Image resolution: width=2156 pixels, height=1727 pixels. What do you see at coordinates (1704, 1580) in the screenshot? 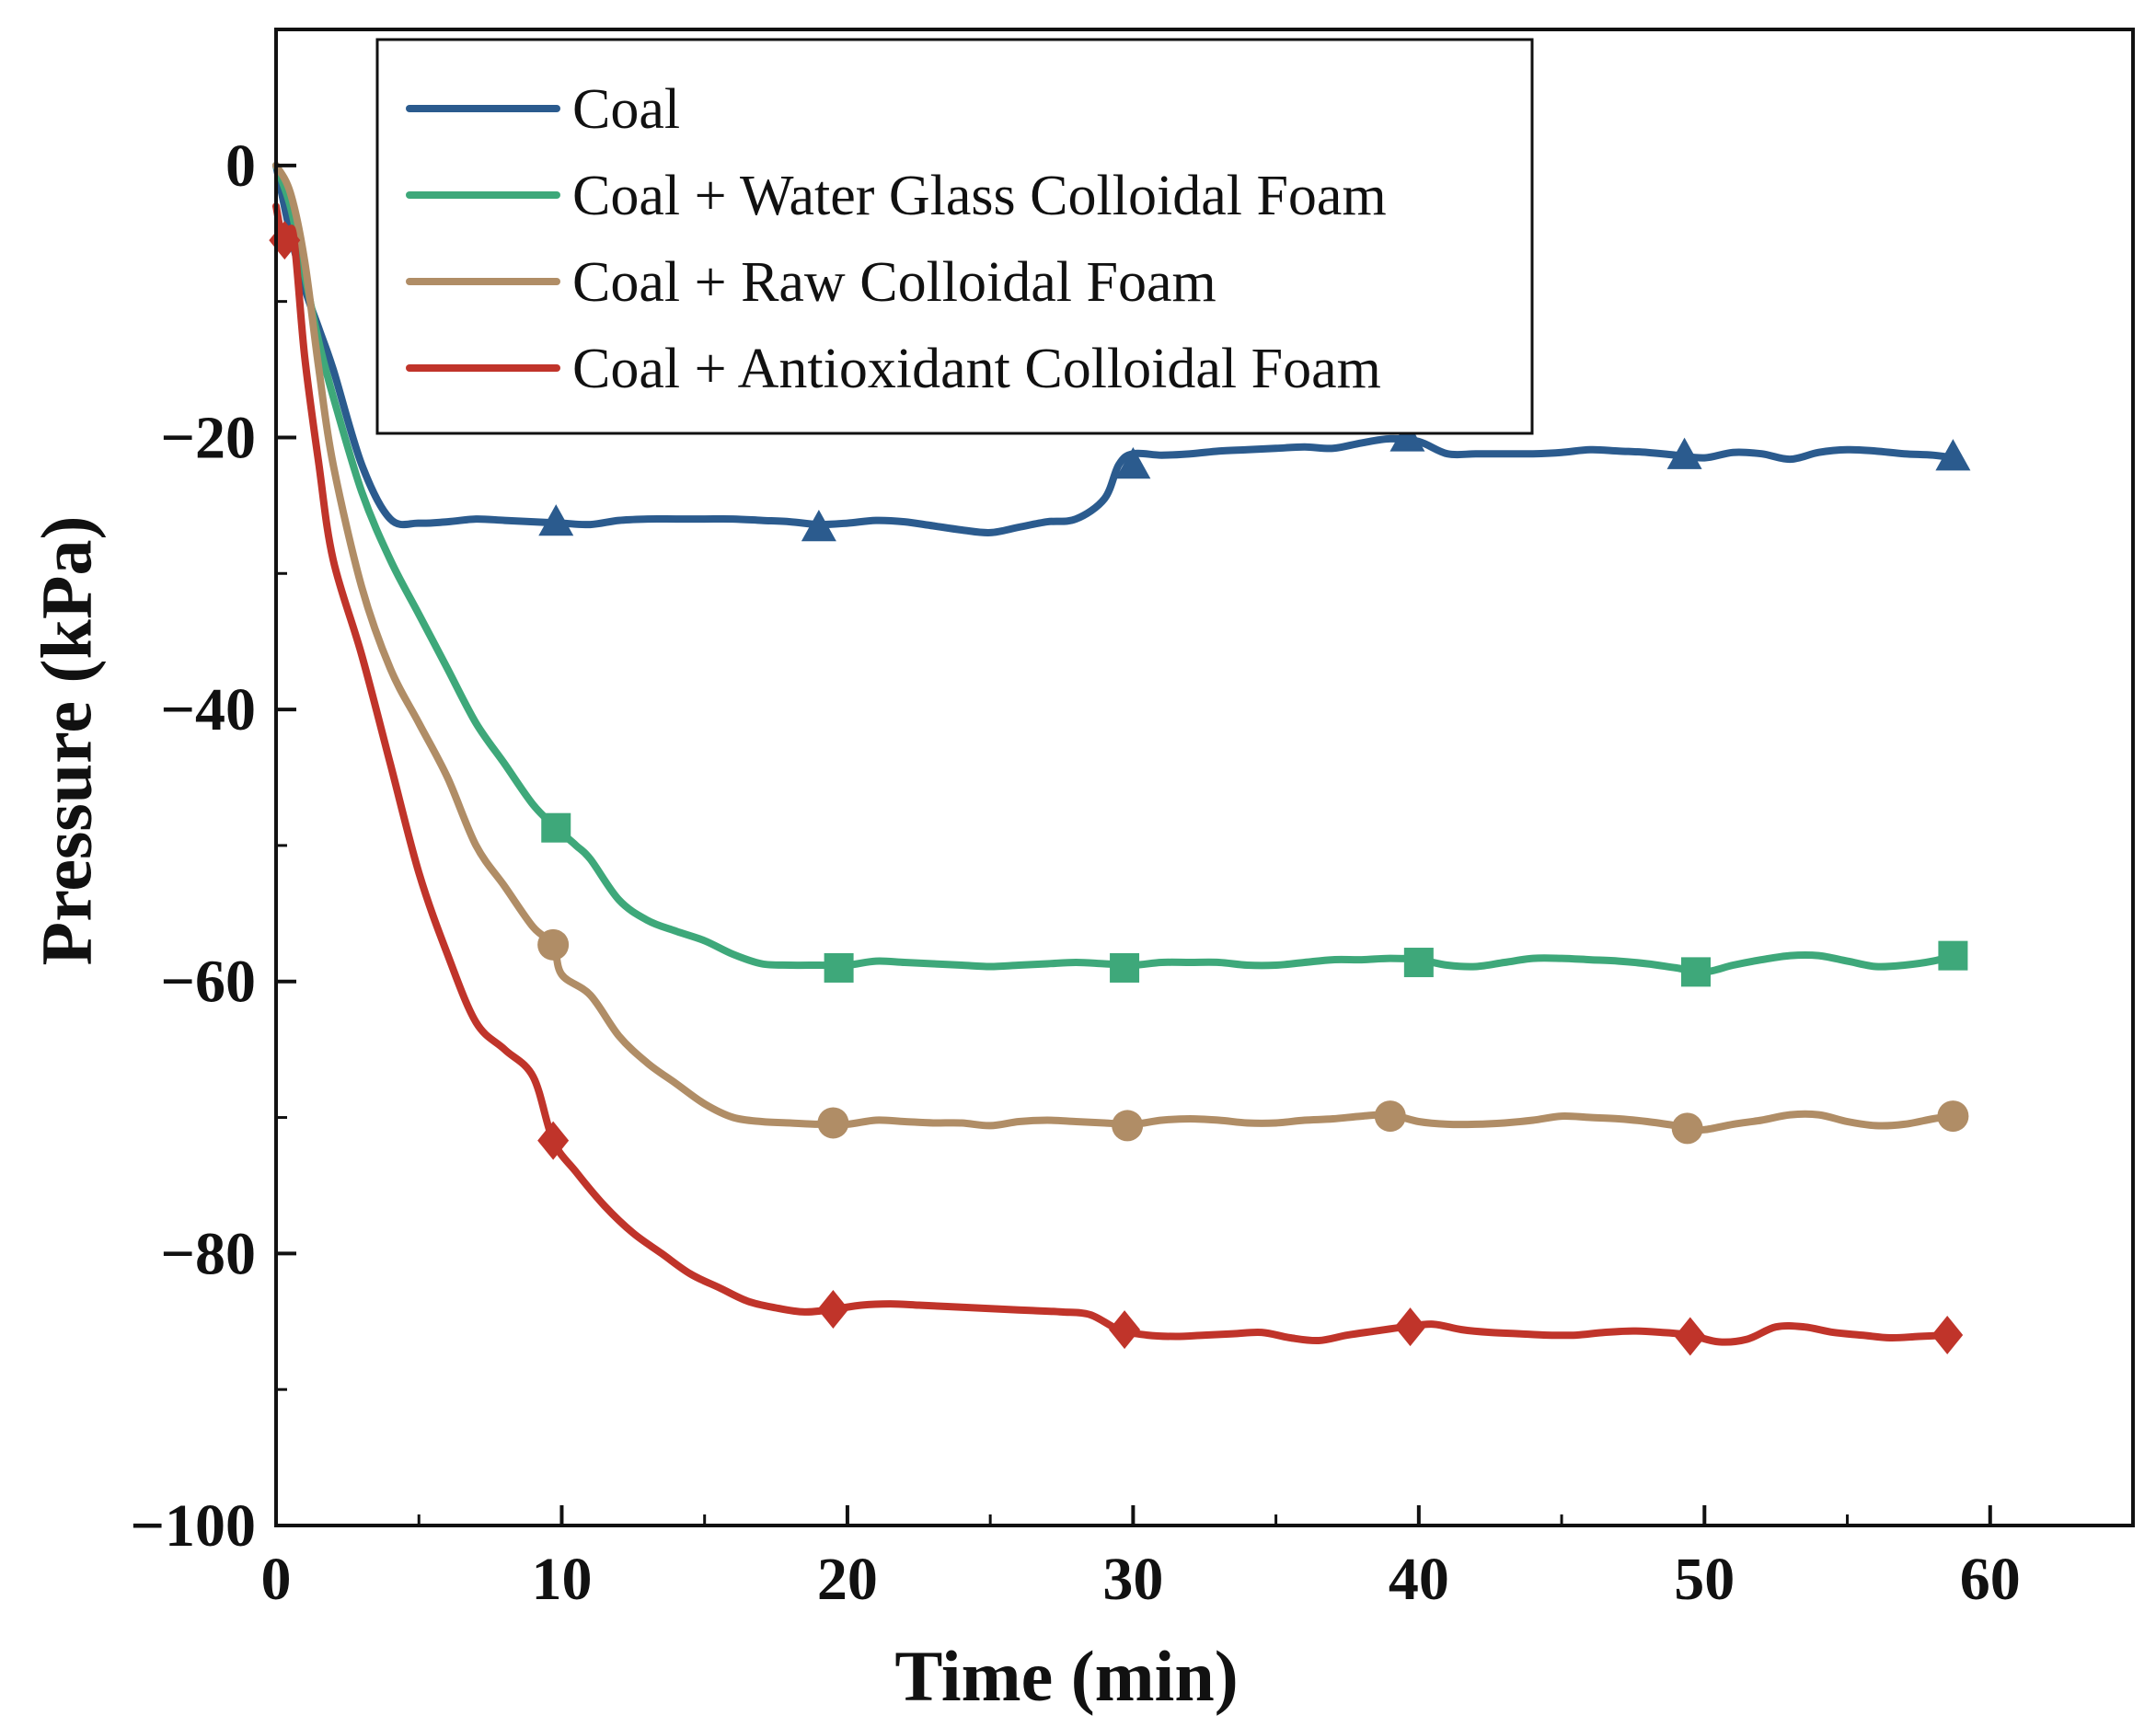
I see `x-tick-label: 50` at bounding box center [1704, 1580].